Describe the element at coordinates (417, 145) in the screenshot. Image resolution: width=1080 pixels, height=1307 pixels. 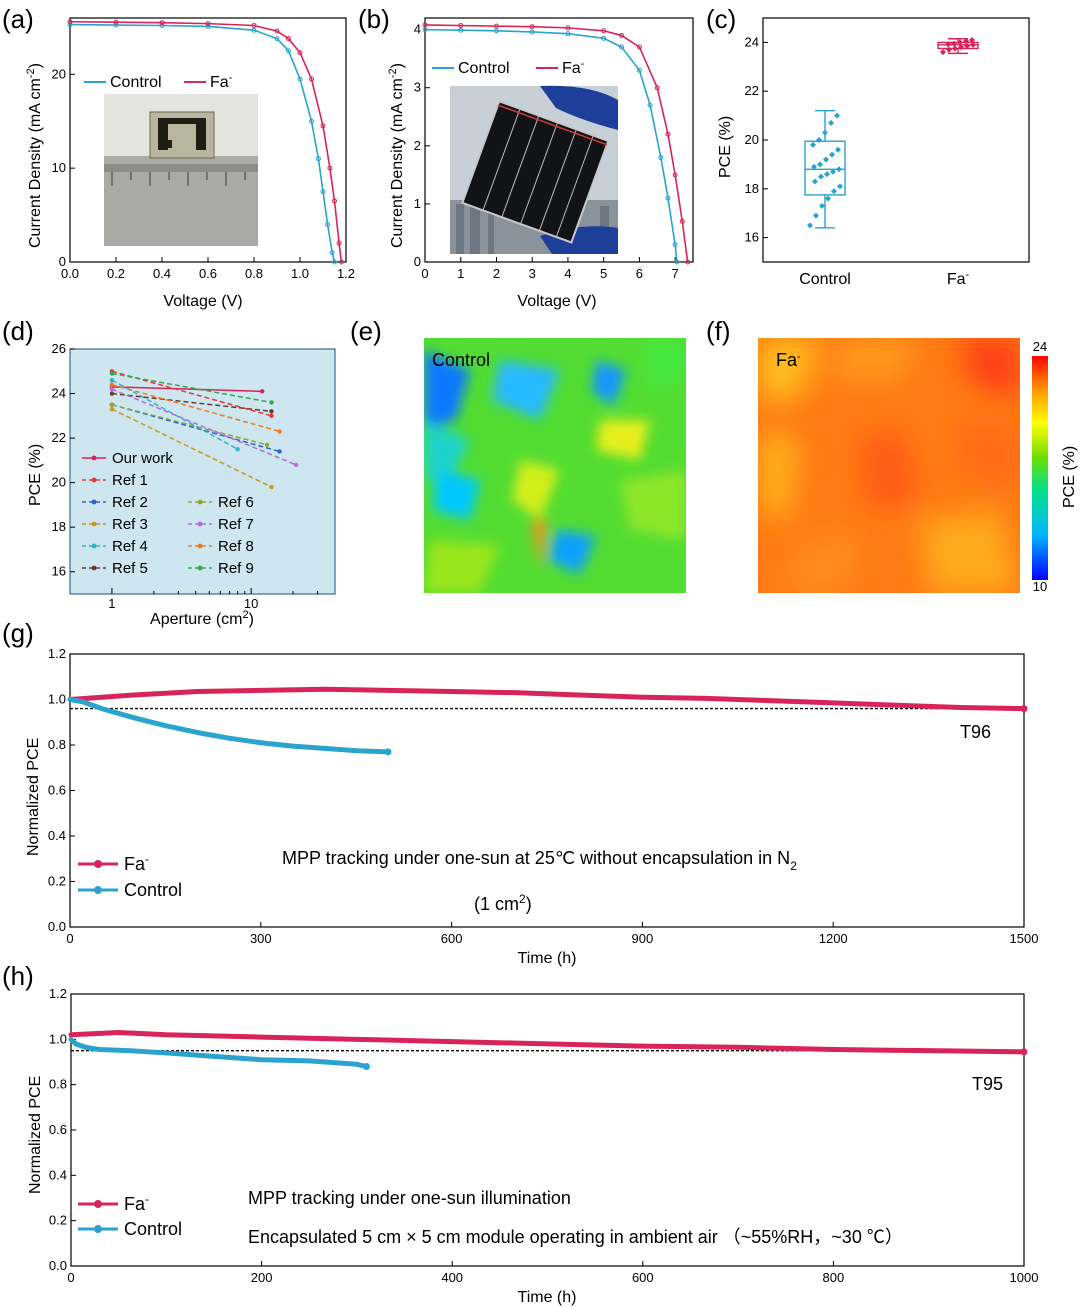
I see `y-tick-label: 2` at that location.